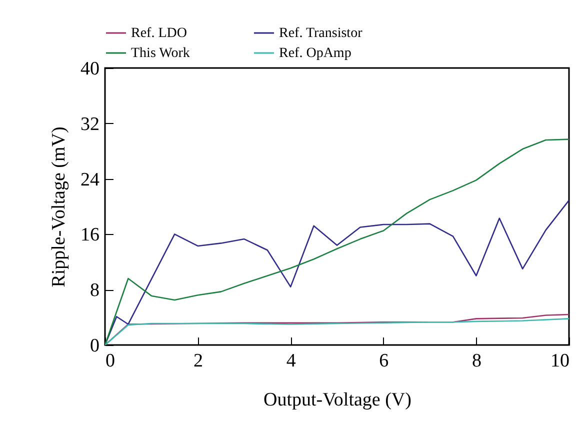 The width and height of the screenshot is (585, 441). Describe the element at coordinates (90, 235) in the screenshot. I see `y-tick-label: 16` at that location.